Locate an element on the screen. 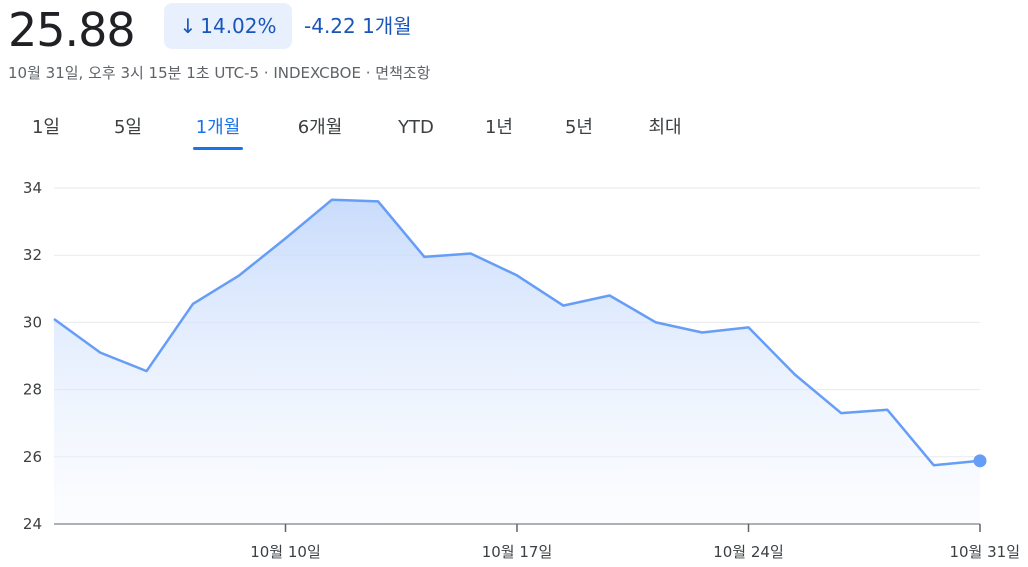 This screenshot has height=567, width=1028. tab-label: 1일 is located at coordinates (45, 127).